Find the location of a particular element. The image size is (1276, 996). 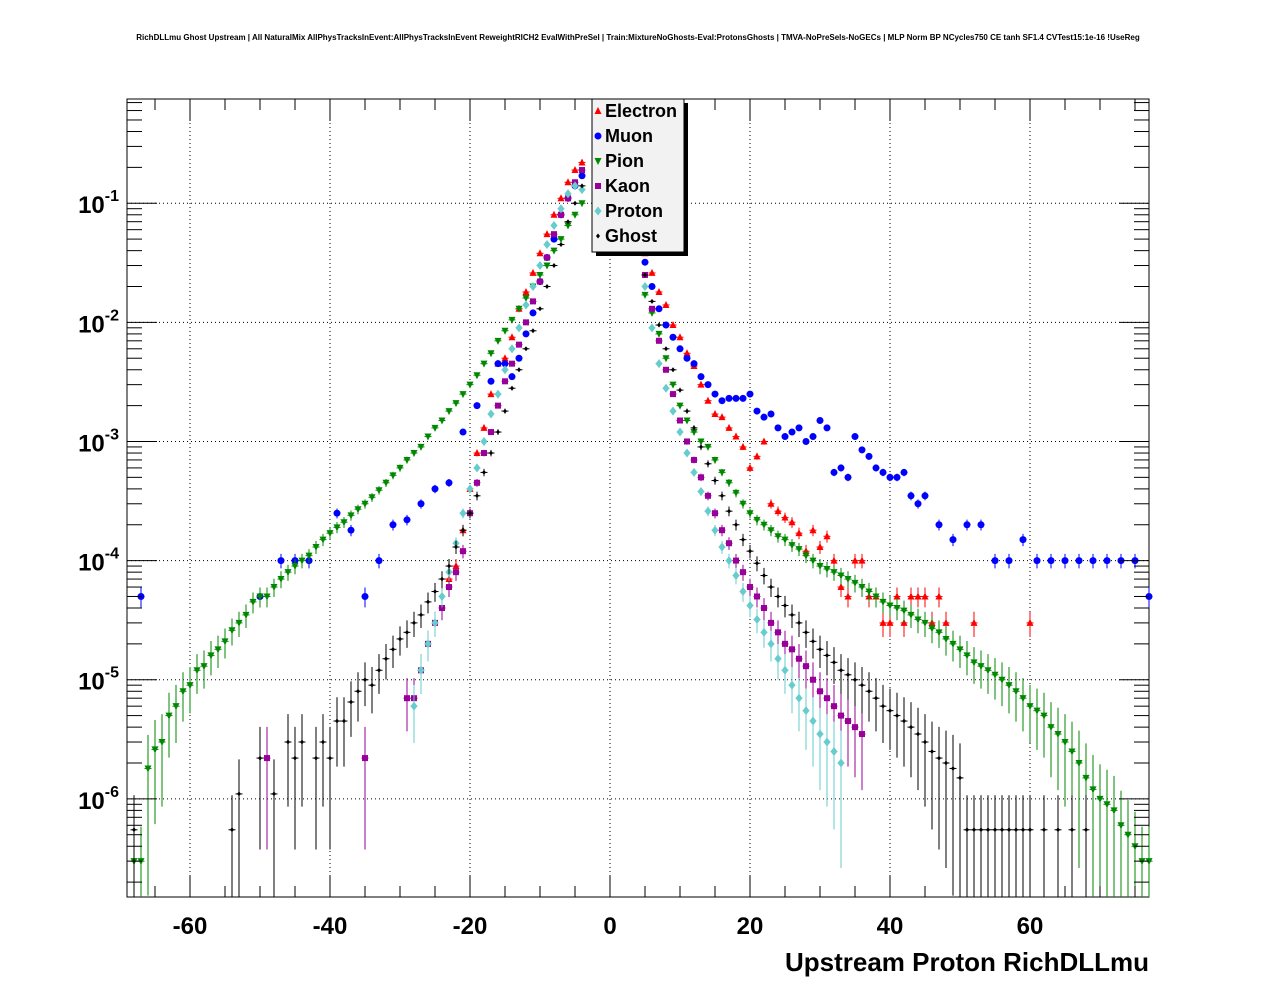

x-axis-title: Upstream Proton RichDLLmu is located at coordinates (967, 962).